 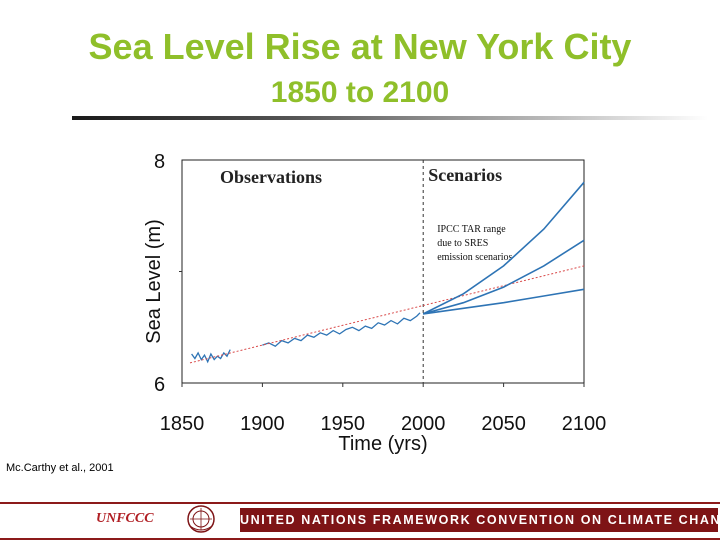 I want to click on x-axis-label: Time (yrs), so click(x=382, y=444).